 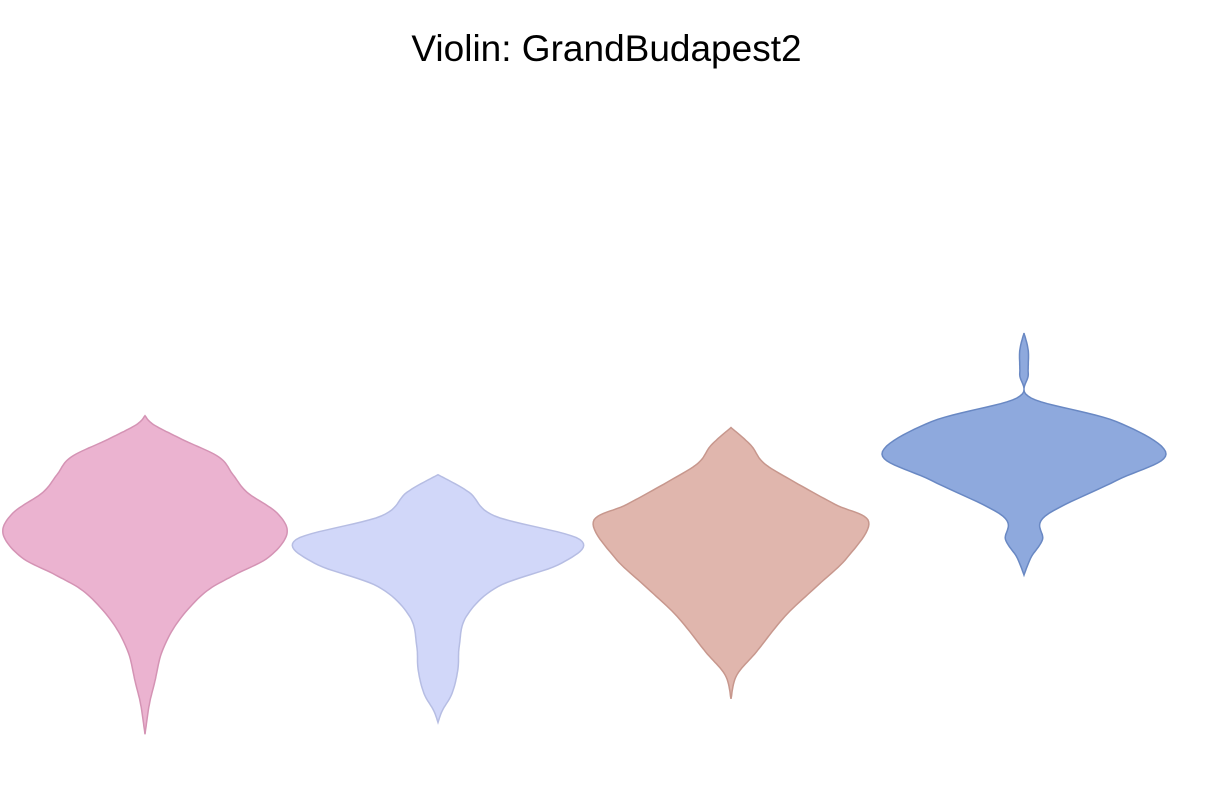 What do you see at coordinates (606, 48) in the screenshot?
I see `chart-title: Violin: GrandBudapest2` at bounding box center [606, 48].